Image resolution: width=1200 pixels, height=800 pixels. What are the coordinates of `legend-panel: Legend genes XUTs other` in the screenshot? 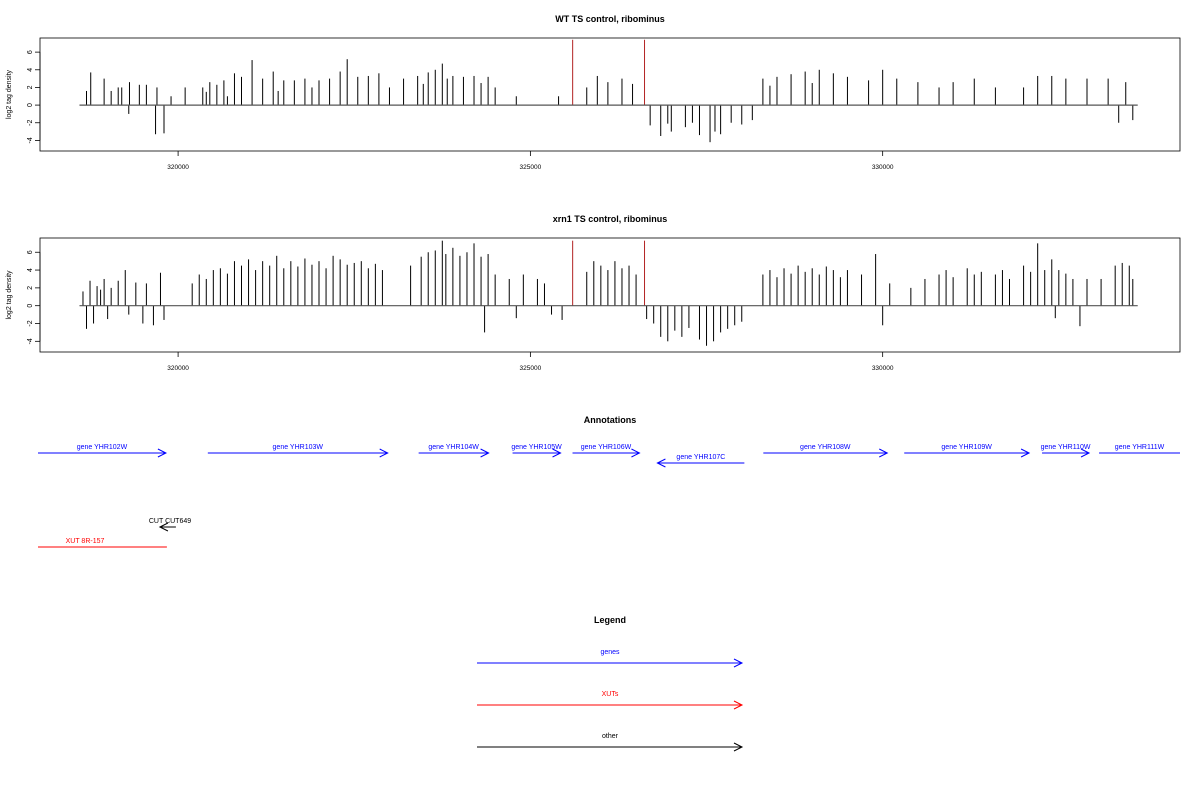 It's located at (610, 683).